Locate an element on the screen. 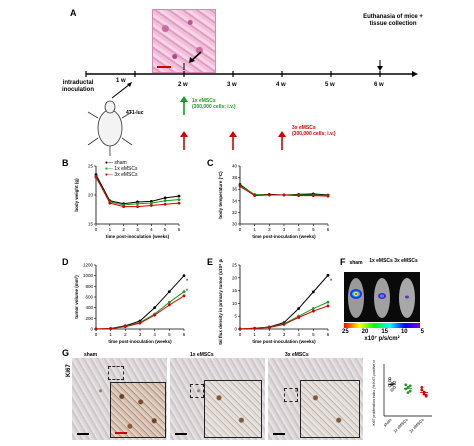 The width and height of the screenshot is (474, 446). y-tick-label: 32 is located at coordinates (235, 212).